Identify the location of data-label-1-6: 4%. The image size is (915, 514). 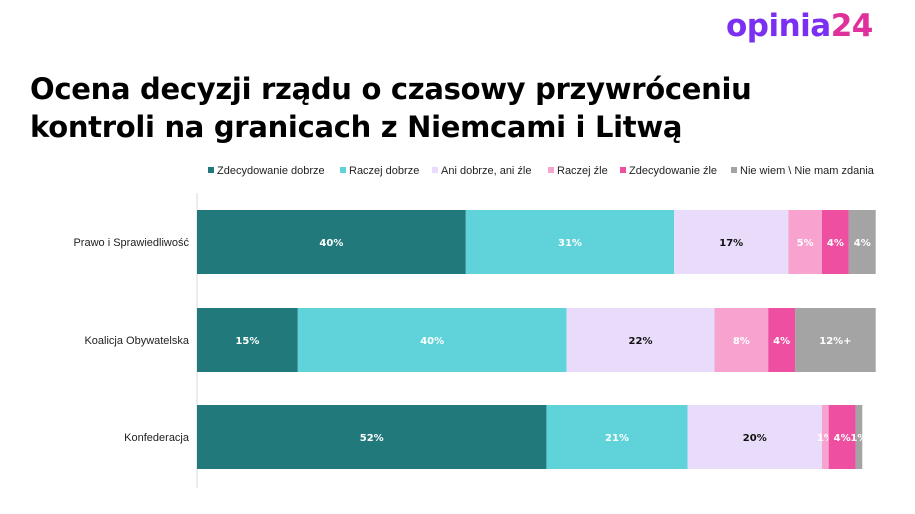
(862, 243).